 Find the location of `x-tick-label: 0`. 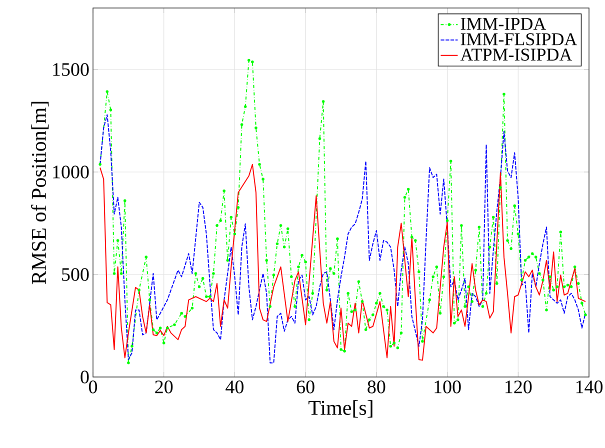

x-tick-label: 0 is located at coordinates (93, 387).